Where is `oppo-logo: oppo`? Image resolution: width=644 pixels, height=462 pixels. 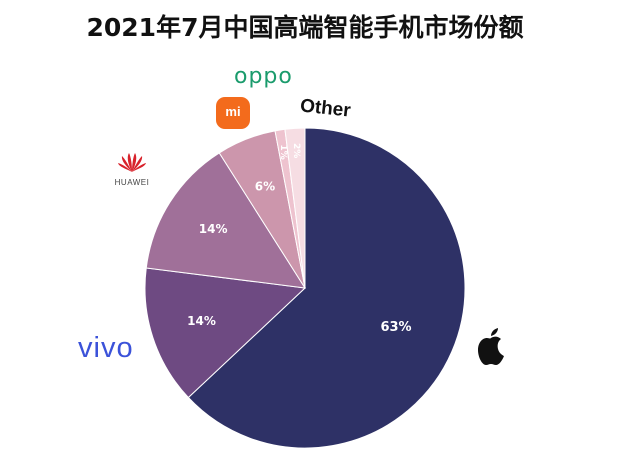 oppo-logo: oppo is located at coordinates (263, 76).